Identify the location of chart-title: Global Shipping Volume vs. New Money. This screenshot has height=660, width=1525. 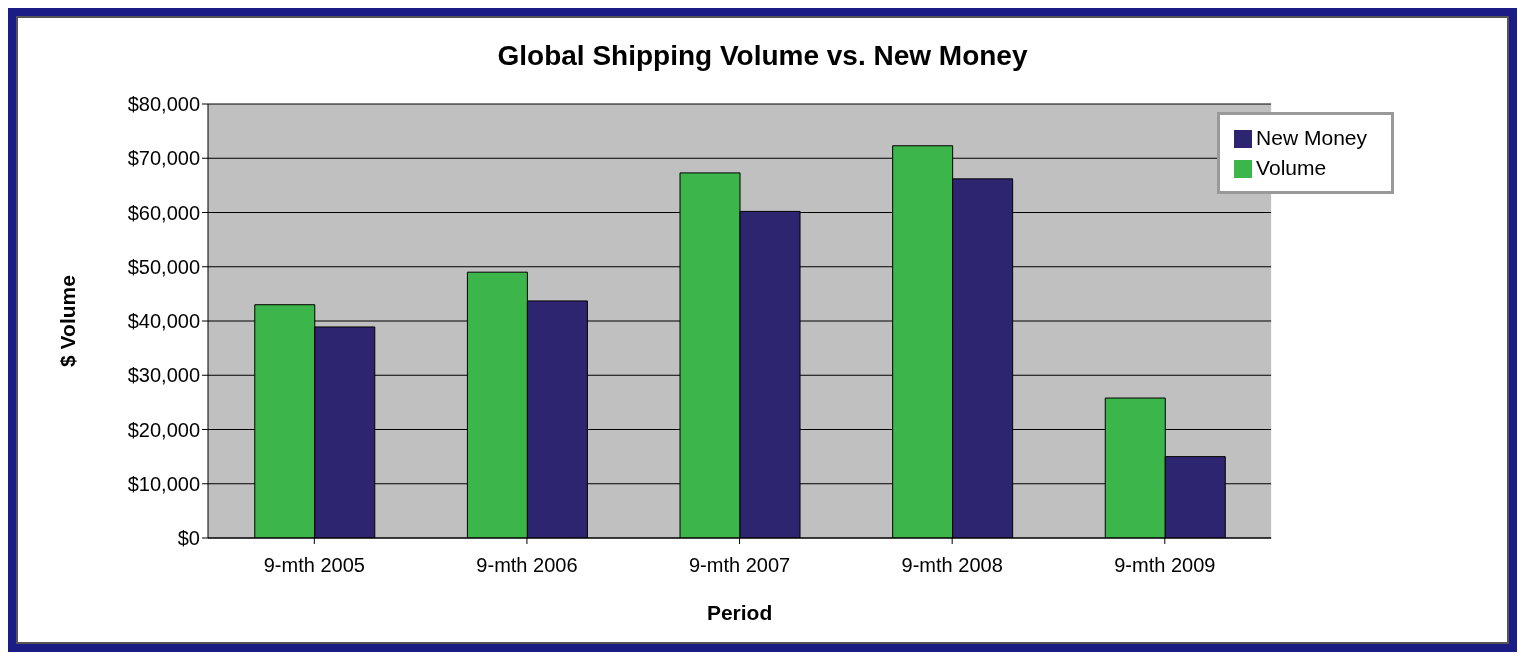
(762, 55).